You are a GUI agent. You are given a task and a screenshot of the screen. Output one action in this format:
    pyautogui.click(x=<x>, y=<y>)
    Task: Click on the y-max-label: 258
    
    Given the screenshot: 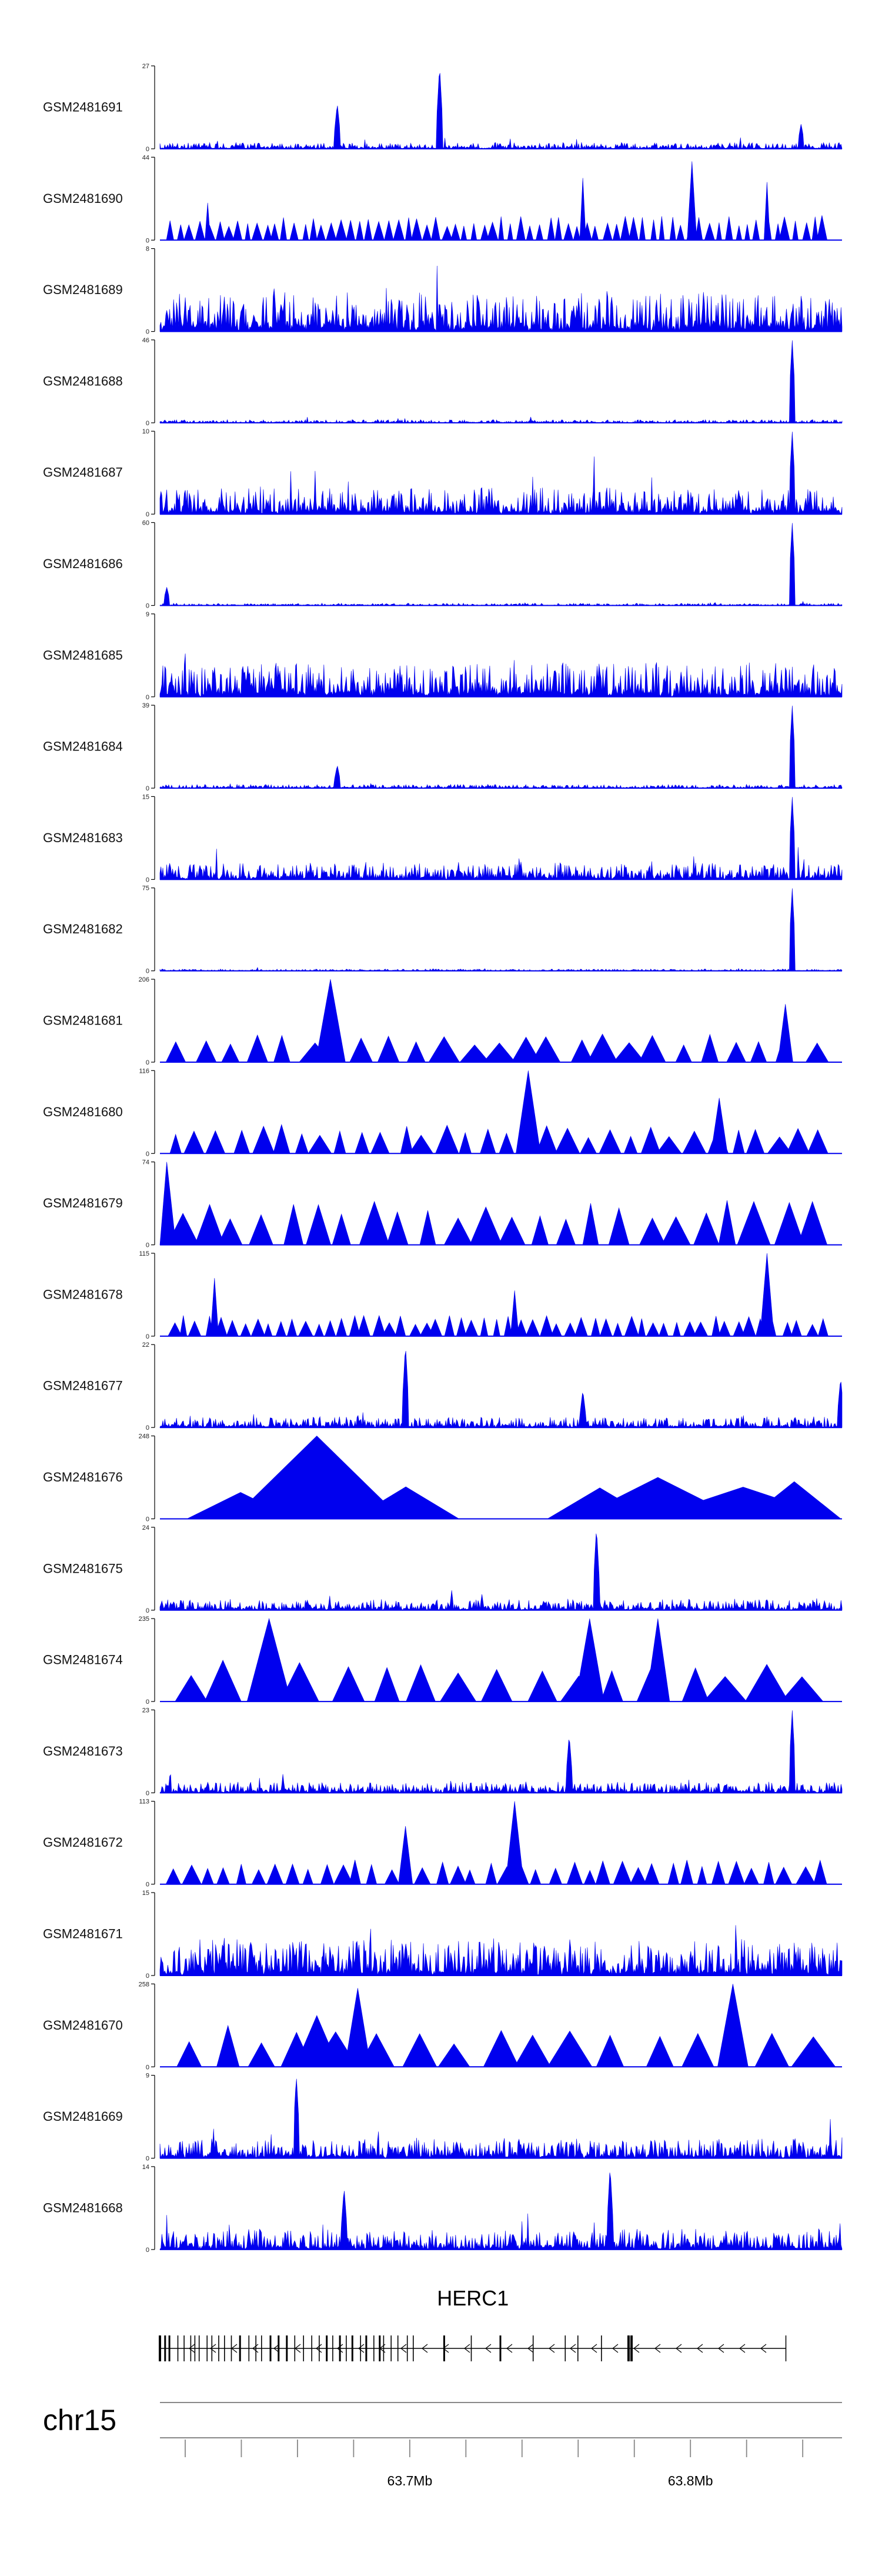 What is the action you would take?
    pyautogui.click(x=144, y=1984)
    